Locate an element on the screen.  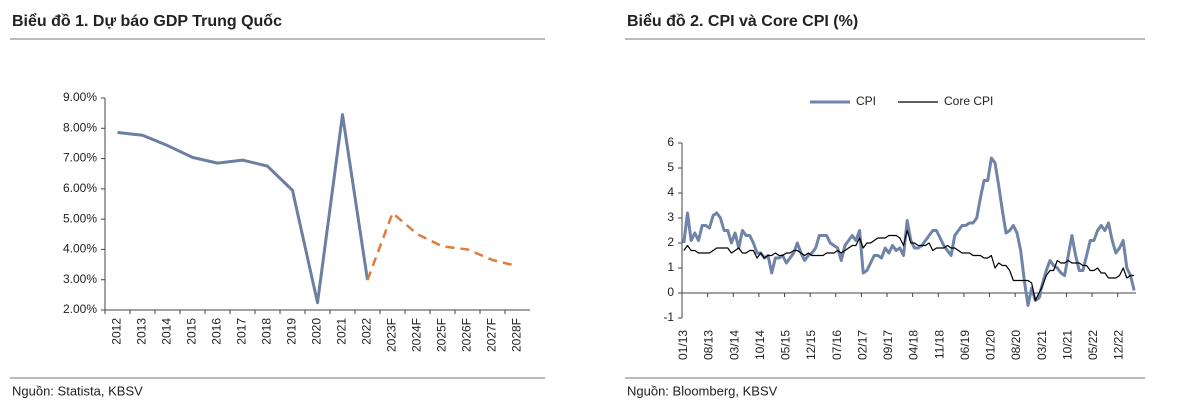
y-tick-label: 9.00% is located at coordinates (80, 97).